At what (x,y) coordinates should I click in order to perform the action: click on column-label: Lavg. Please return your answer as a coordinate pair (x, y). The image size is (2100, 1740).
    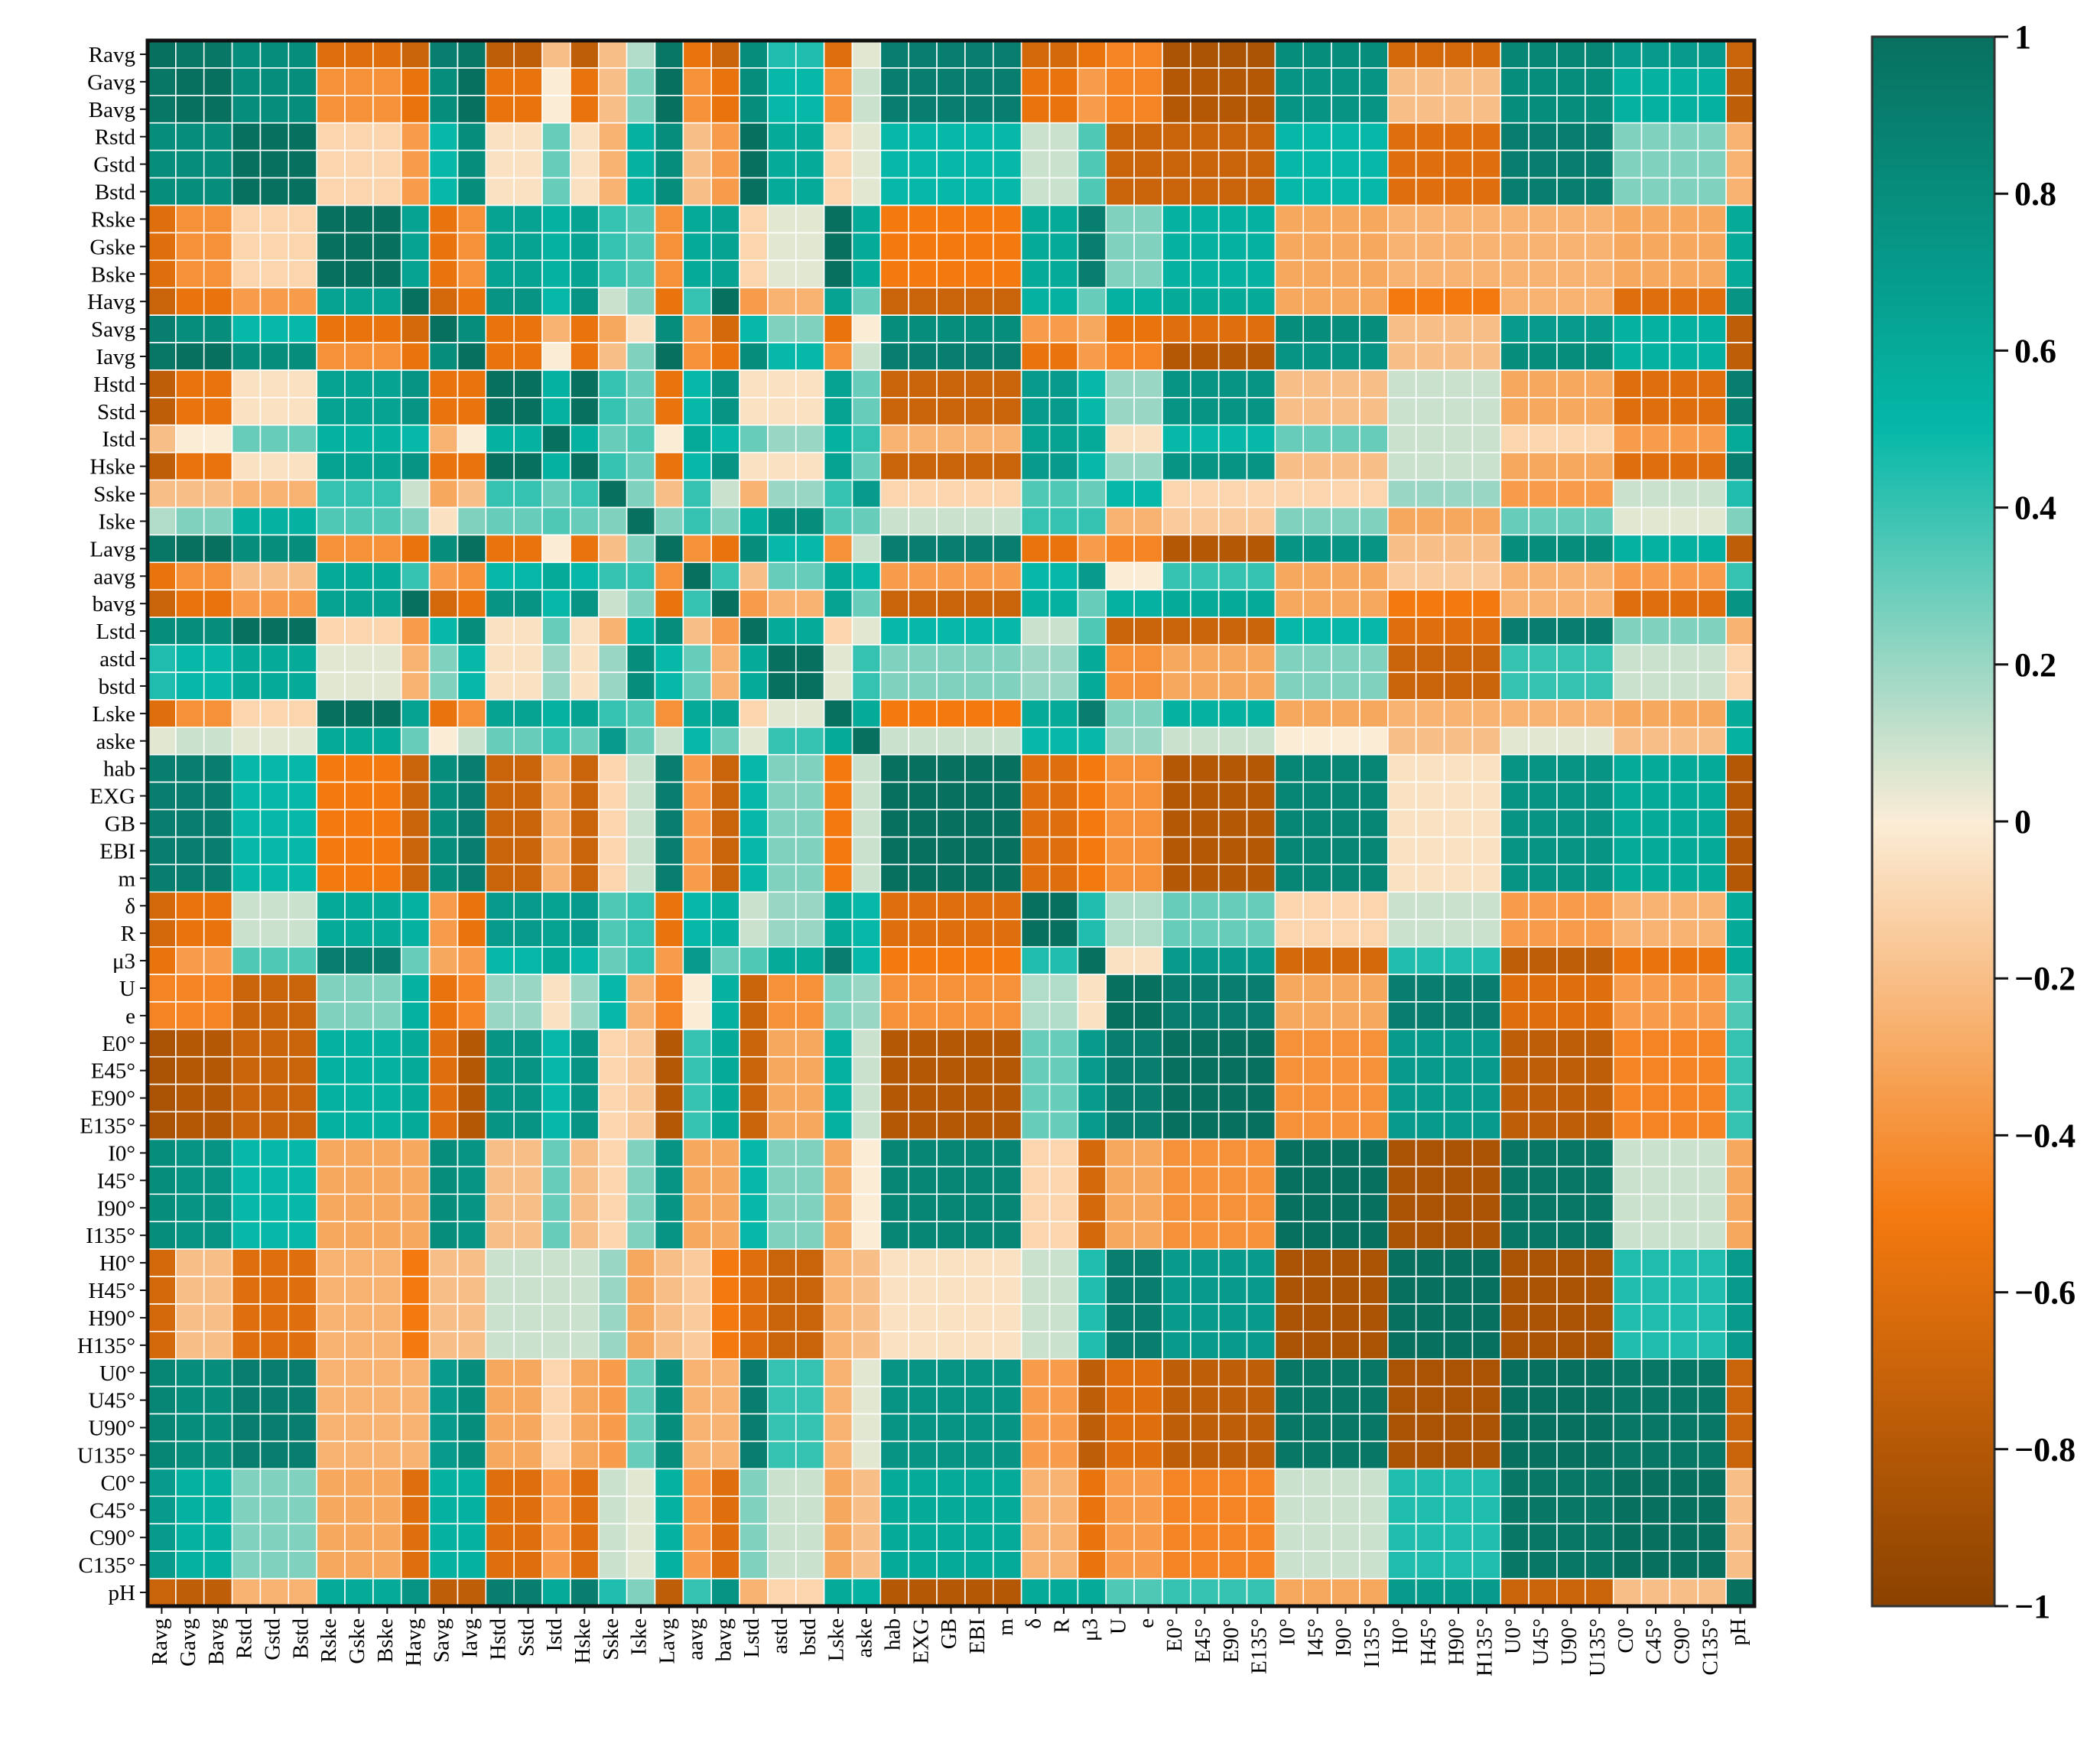
    Looking at the image, I should click on (667, 1641).